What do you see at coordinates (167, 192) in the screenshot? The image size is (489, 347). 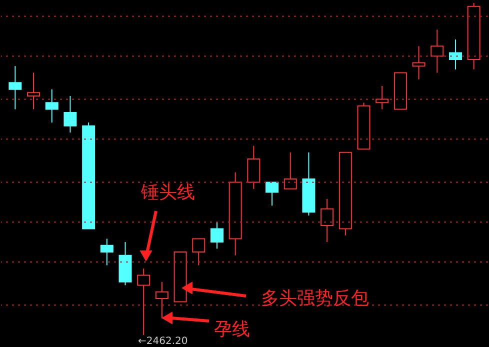 I see `annotation: 锤头线` at bounding box center [167, 192].